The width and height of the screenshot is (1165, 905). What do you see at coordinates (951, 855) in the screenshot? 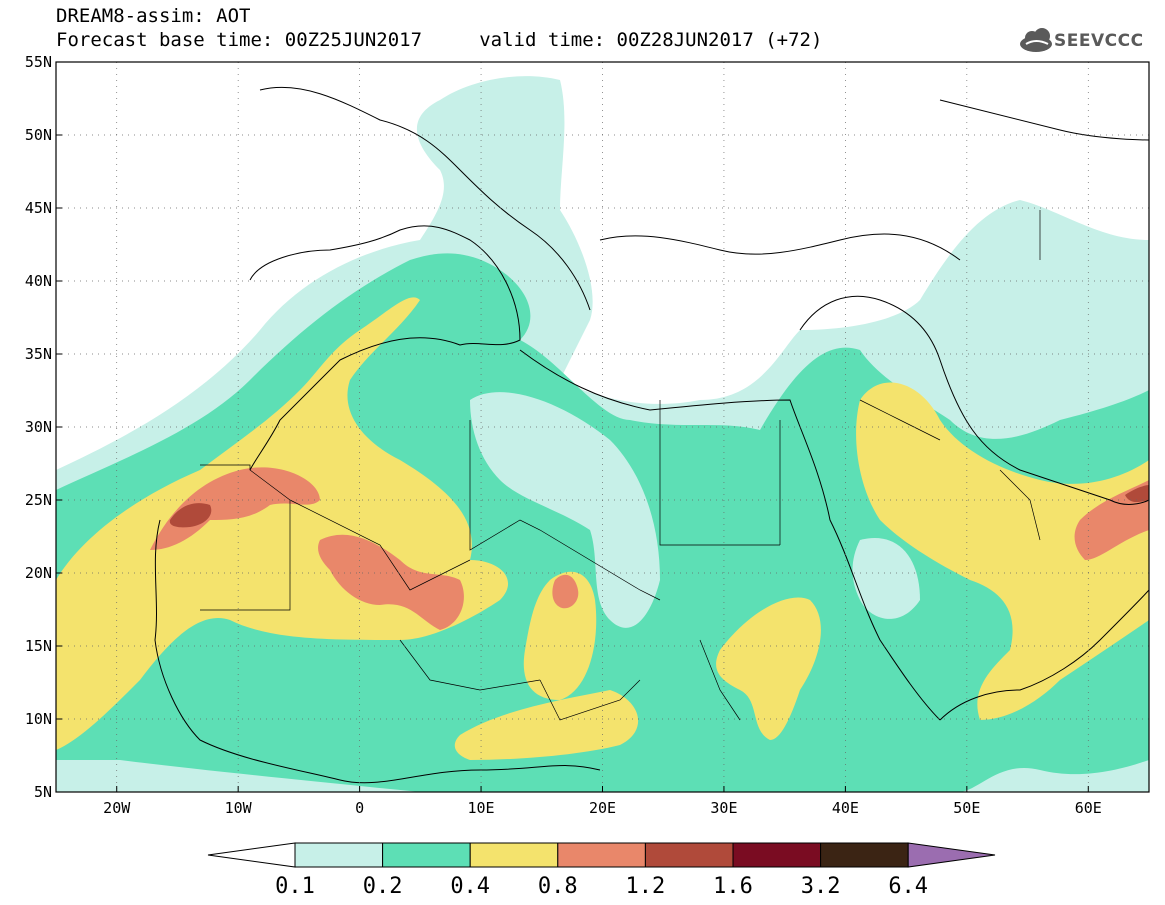
I see `colorbar-over-triangle` at bounding box center [951, 855].